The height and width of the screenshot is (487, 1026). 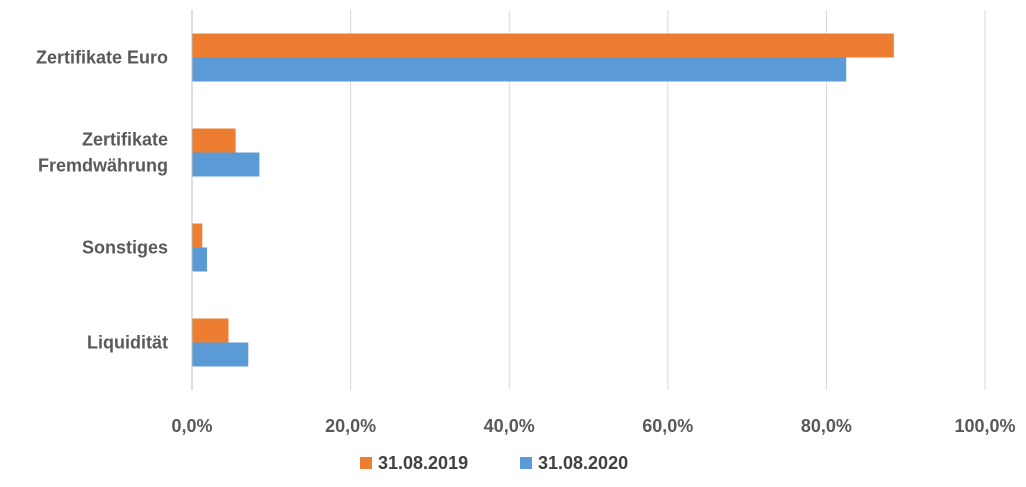 What do you see at coordinates (103, 153) in the screenshot?
I see `category-label: Zertifikate Fremdwährung` at bounding box center [103, 153].